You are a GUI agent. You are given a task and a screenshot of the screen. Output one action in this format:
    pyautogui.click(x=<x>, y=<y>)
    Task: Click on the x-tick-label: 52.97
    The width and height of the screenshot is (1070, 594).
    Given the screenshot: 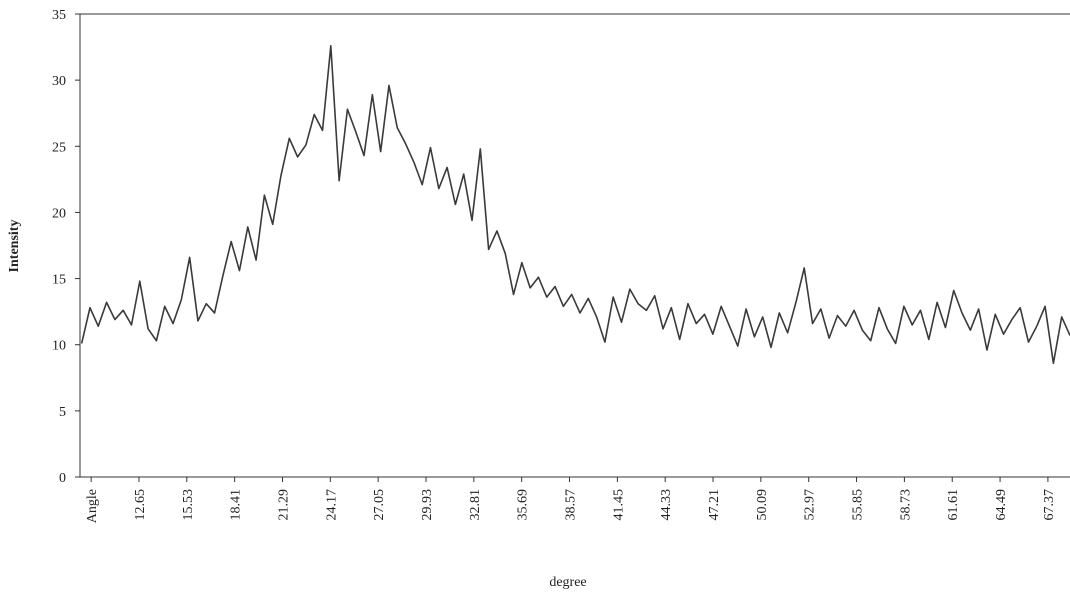 What is the action you would take?
    pyautogui.click(x=810, y=505)
    